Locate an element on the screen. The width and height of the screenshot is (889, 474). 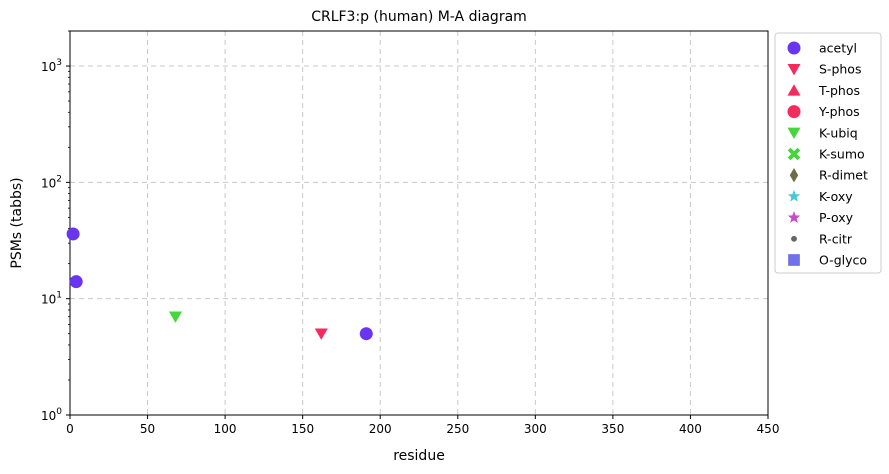
y-tick-exponent: 0 is located at coordinates (59, 412).